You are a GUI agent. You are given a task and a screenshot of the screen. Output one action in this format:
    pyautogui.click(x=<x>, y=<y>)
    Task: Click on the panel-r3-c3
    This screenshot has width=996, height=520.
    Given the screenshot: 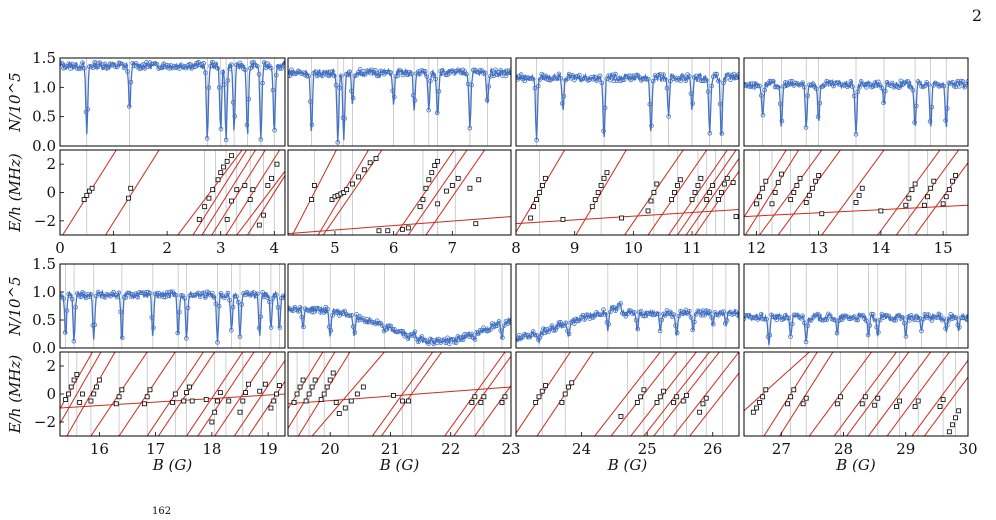 What is the action you would take?
    pyautogui.click(x=627, y=306)
    